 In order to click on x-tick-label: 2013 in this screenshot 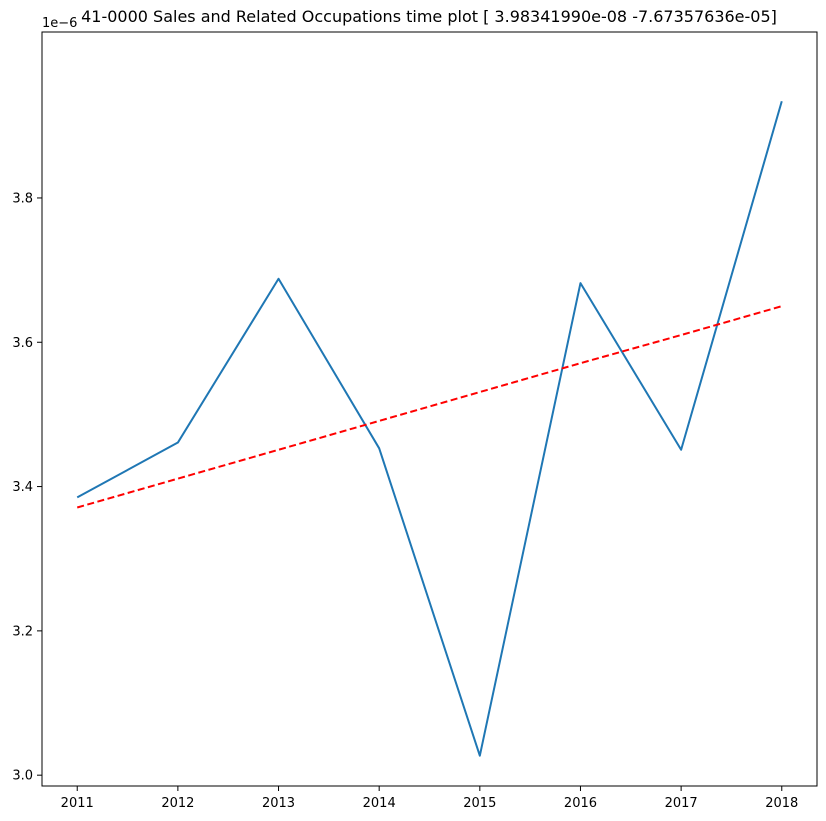, I will do `click(278, 803)`.